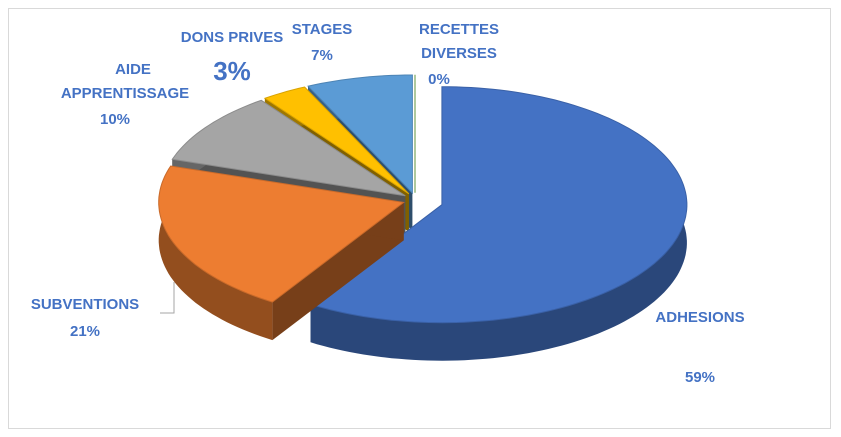 The width and height of the screenshot is (841, 437). Describe the element at coordinates (232, 71) in the screenshot. I see `value-label: 3%` at that location.